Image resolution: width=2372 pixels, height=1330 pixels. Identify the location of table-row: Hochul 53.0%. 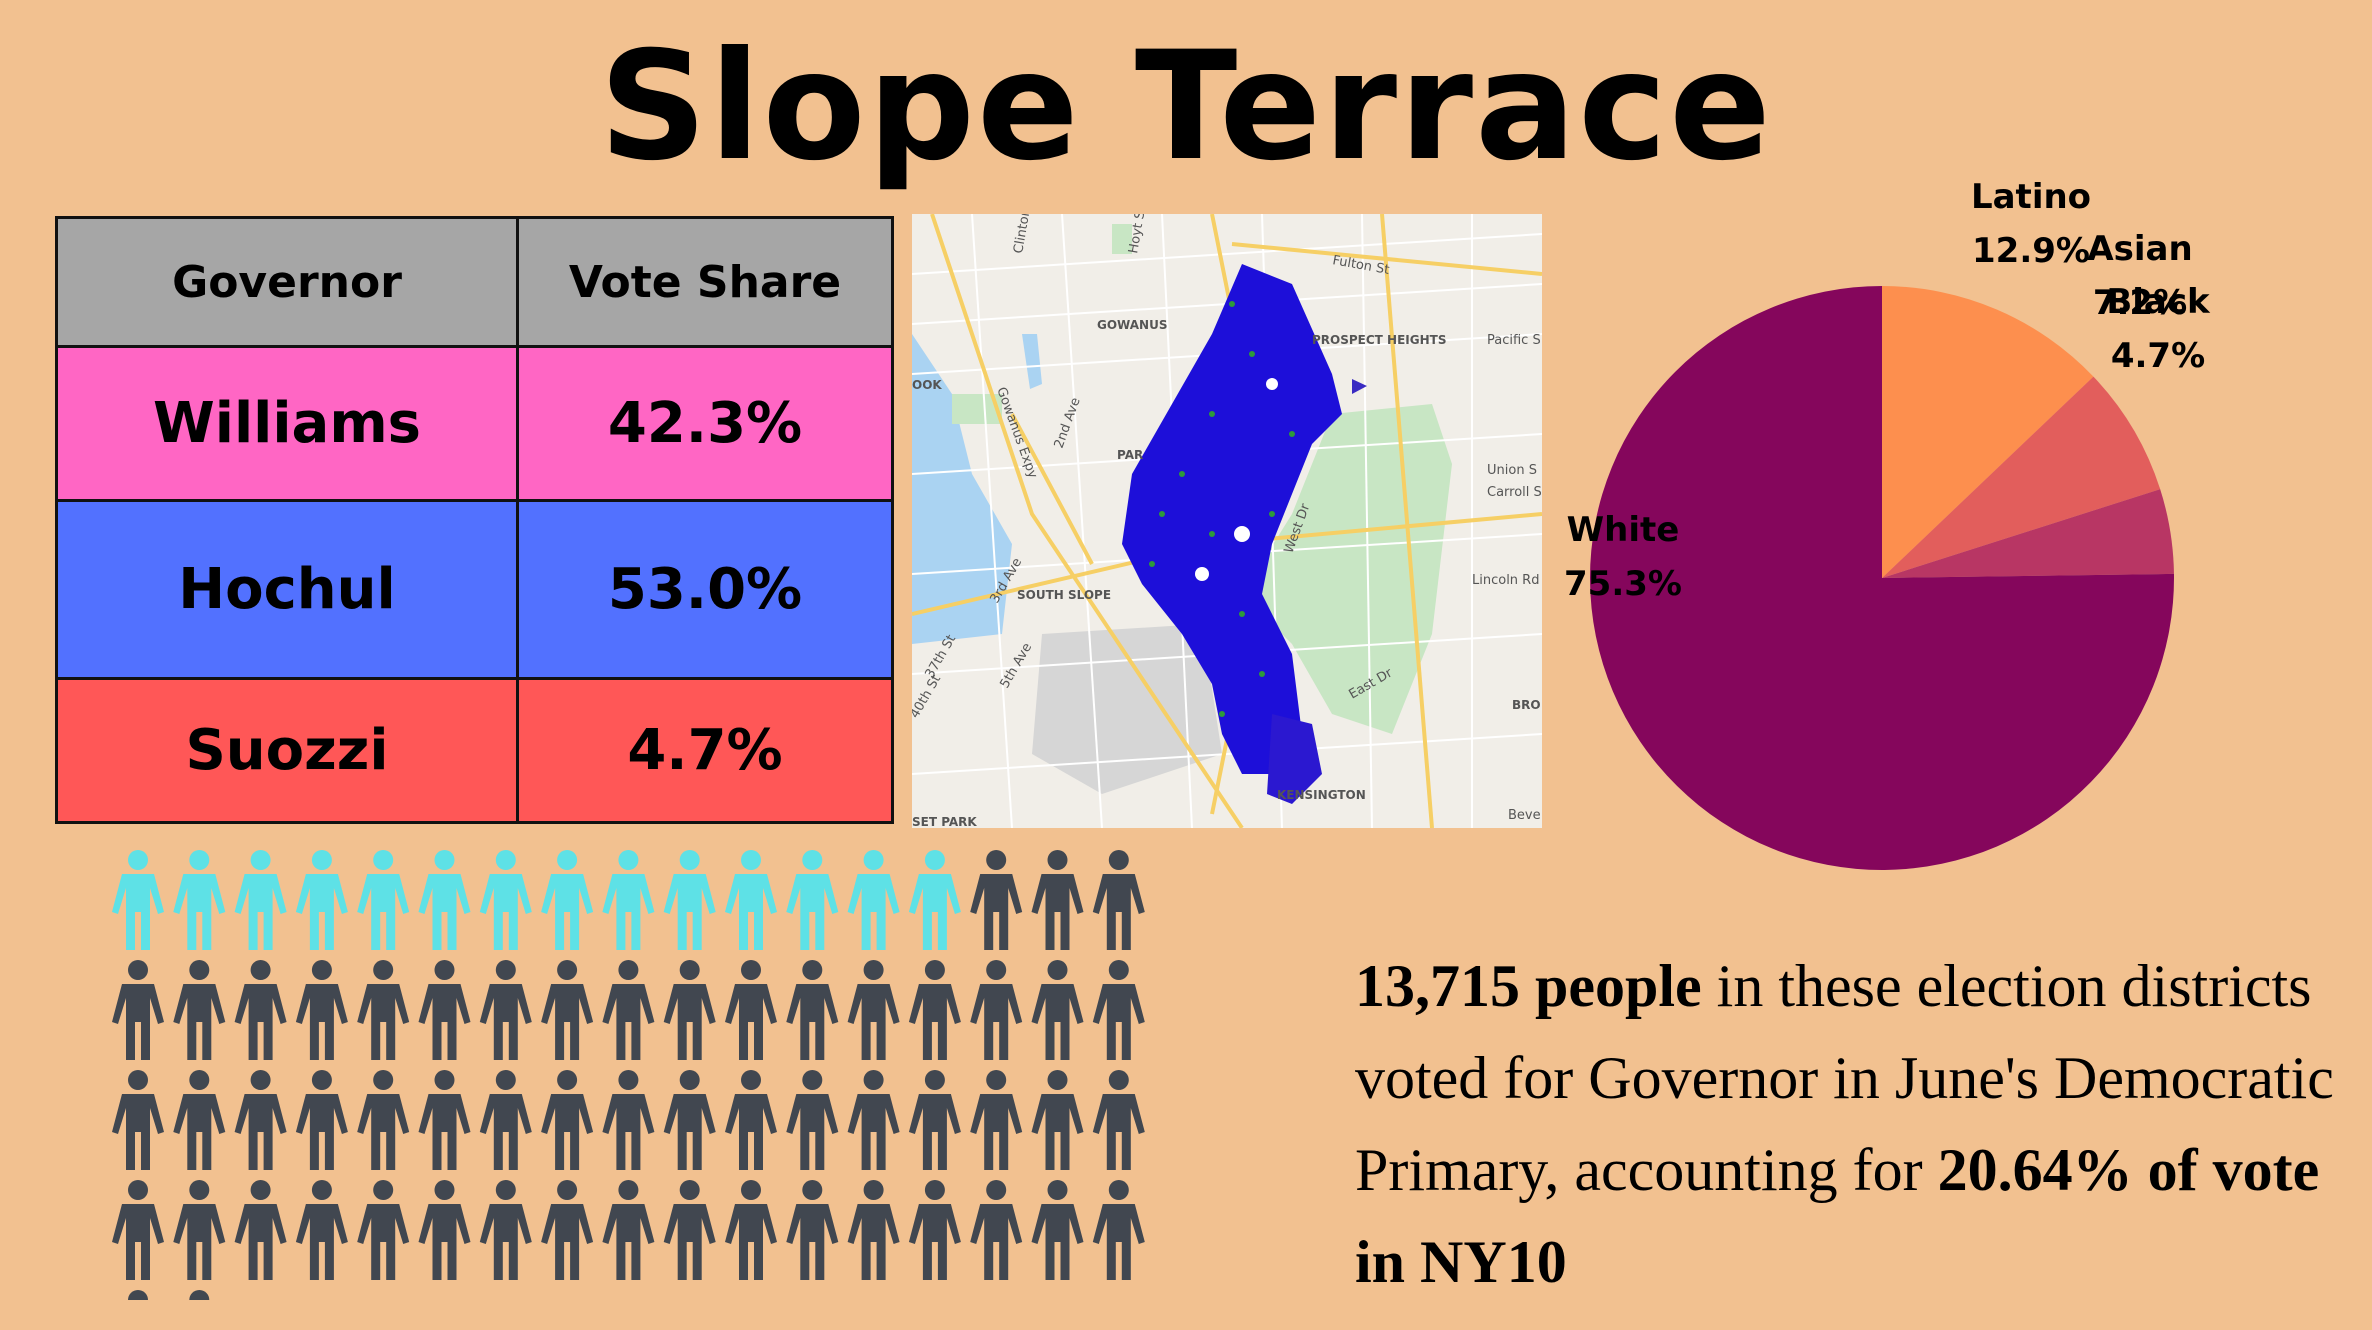
(474, 589).